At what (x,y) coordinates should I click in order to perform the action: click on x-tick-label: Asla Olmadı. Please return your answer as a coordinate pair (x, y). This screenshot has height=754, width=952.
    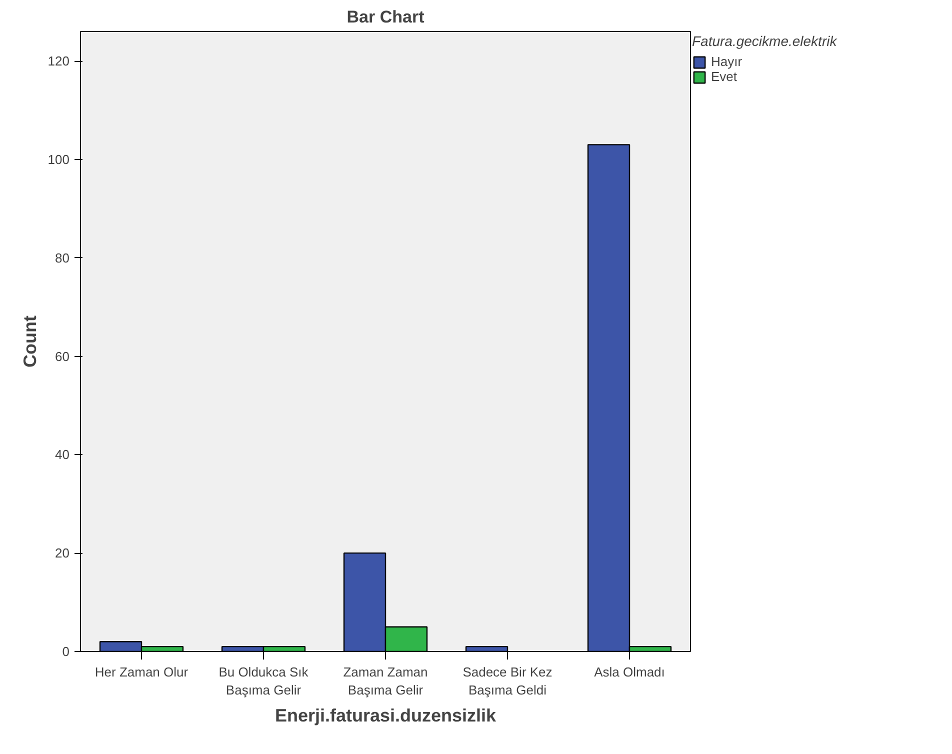
    Looking at the image, I should click on (629, 672).